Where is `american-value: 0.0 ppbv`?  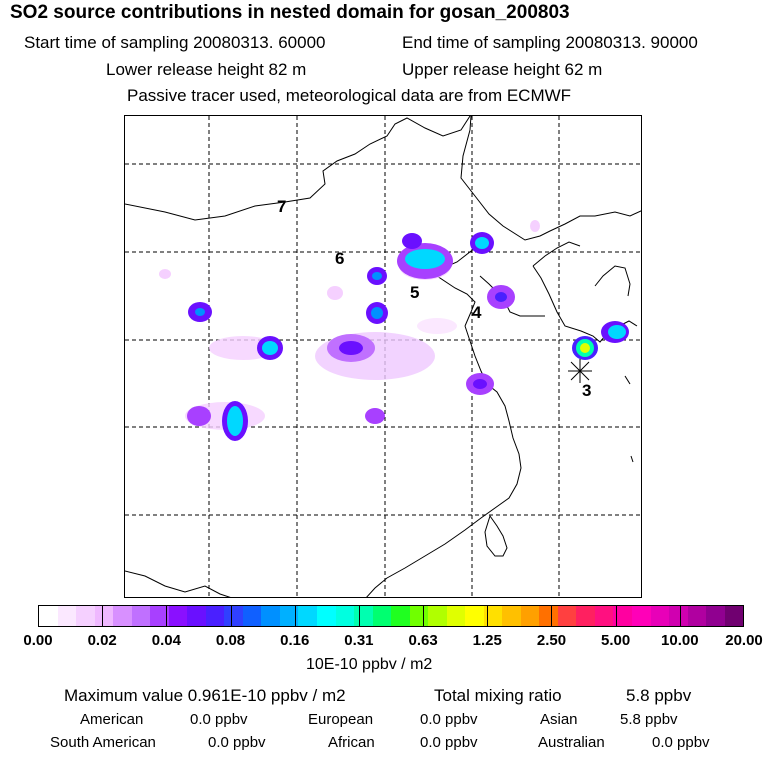
american-value: 0.0 ppbv is located at coordinates (219, 719).